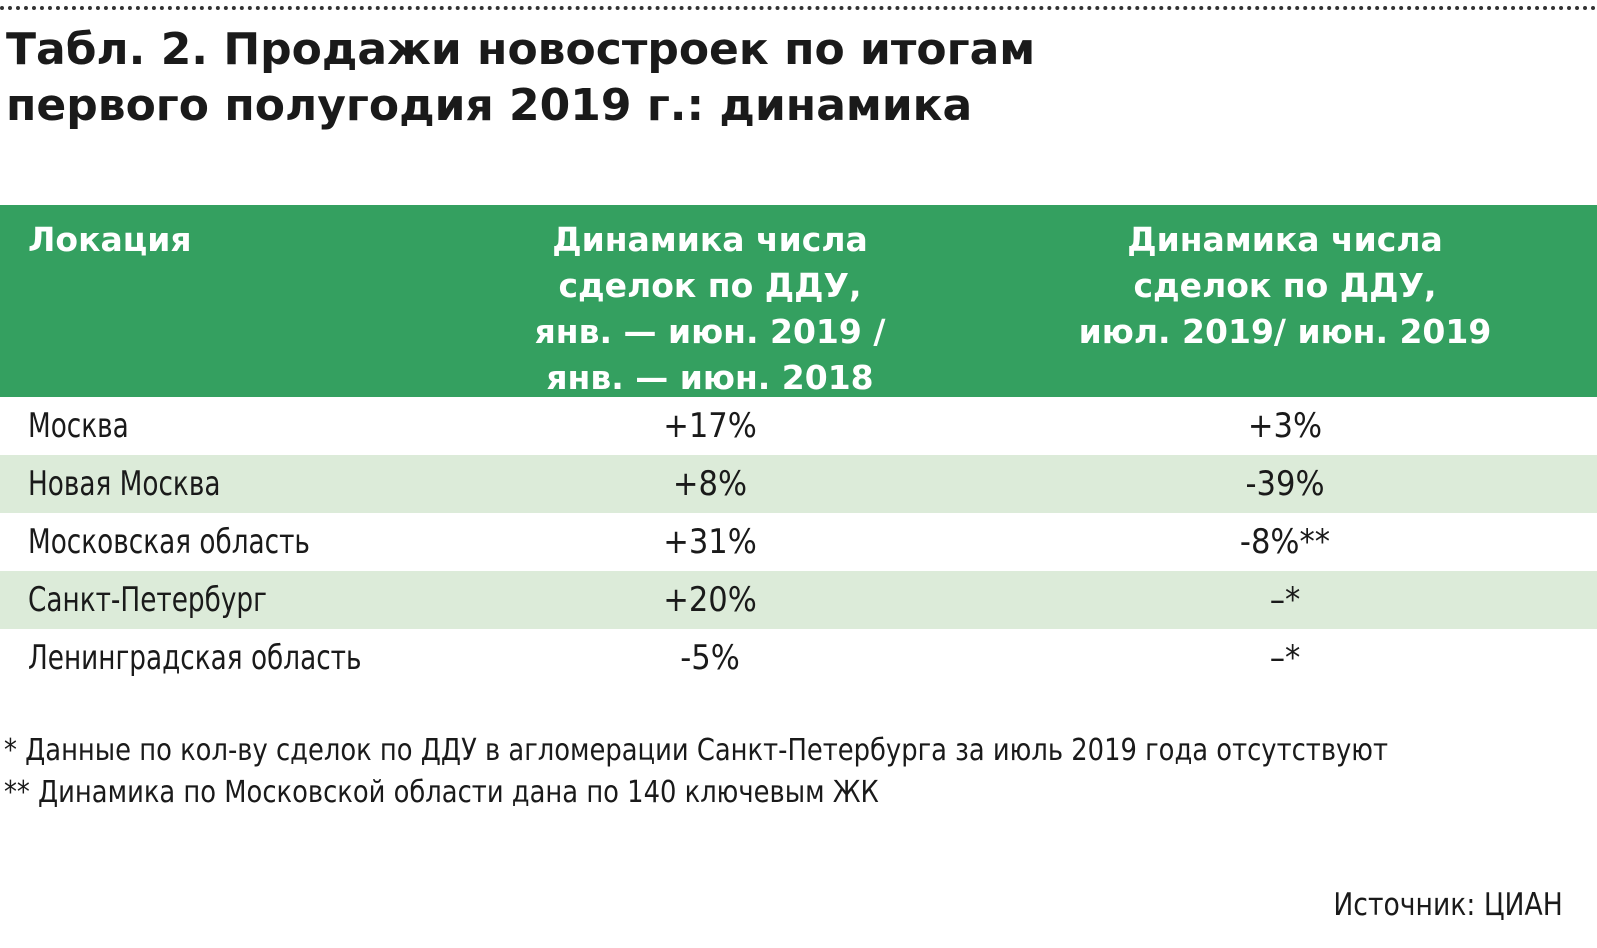  I want to click on top-dotted-divider, so click(798, 8).